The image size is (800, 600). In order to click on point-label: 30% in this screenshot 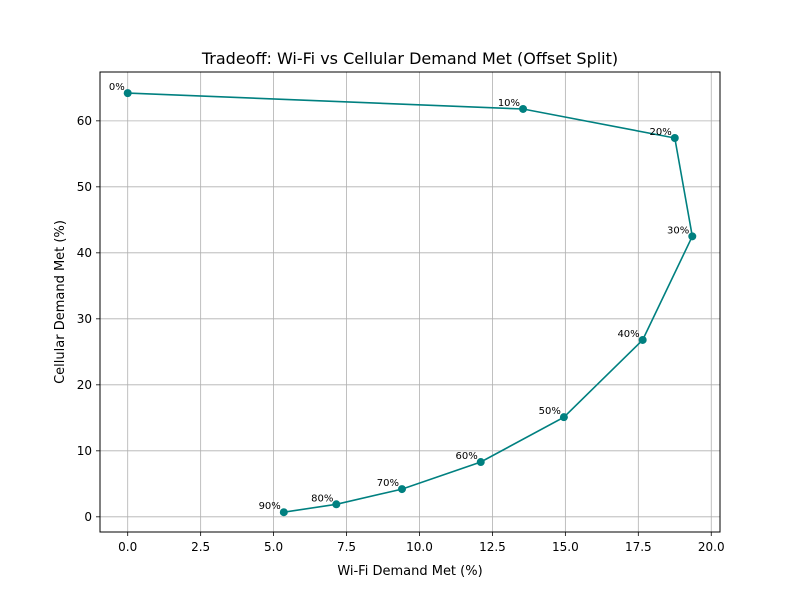, I will do `click(678, 230)`.